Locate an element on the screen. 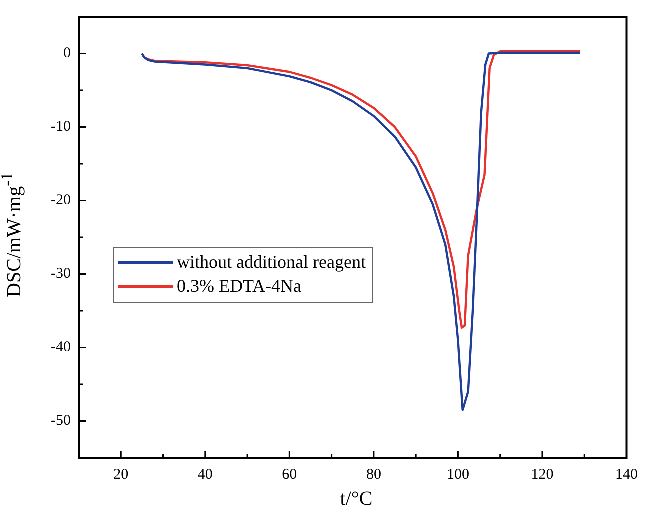  y-tick-label: -50 is located at coordinates (61, 421).